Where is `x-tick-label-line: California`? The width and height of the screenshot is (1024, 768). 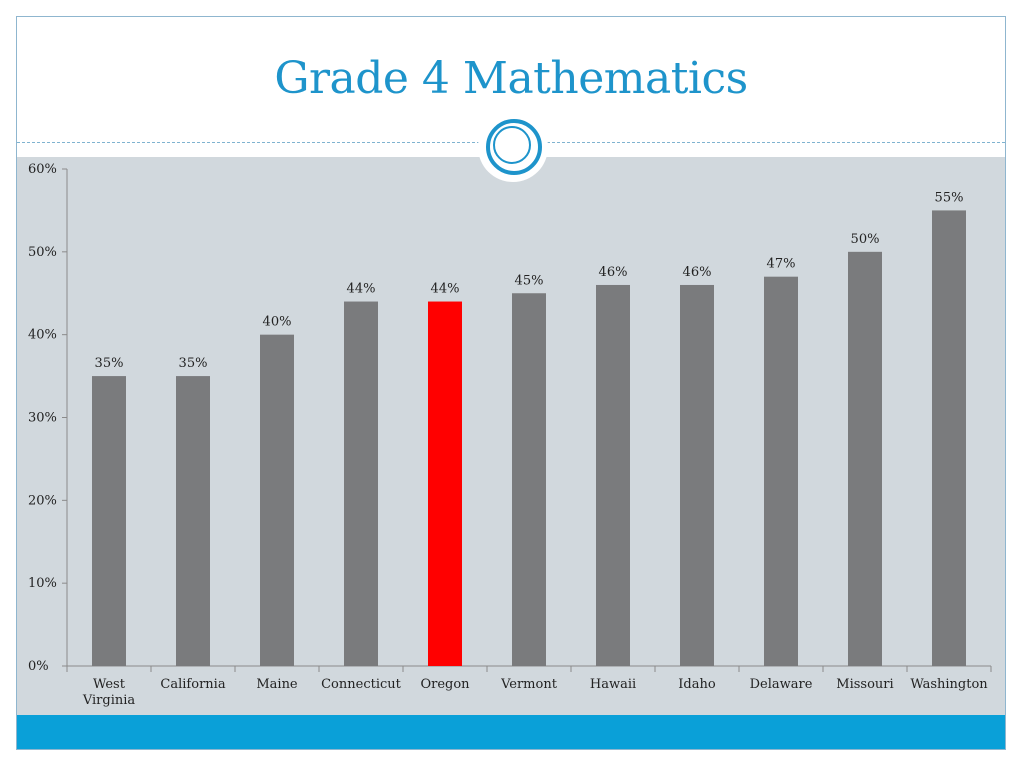 x-tick-label-line: California is located at coordinates (192, 684).